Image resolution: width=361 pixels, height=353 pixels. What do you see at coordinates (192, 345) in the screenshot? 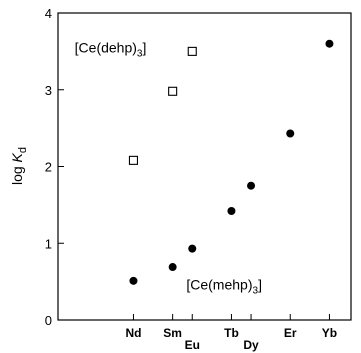
I see `x-tick-label-eu: Eu` at bounding box center [192, 345].